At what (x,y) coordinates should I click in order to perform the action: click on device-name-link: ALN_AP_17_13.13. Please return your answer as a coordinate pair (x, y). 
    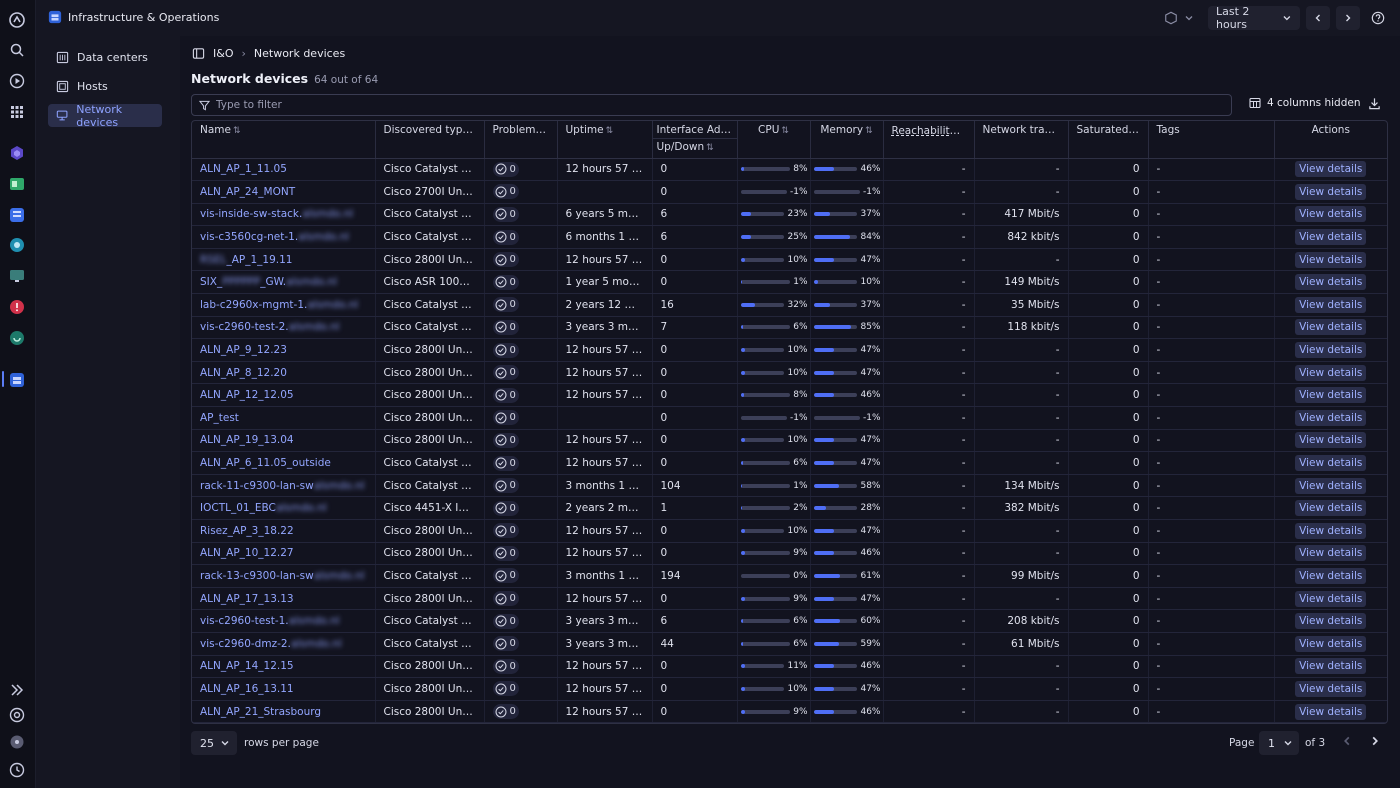
    Looking at the image, I should click on (284, 599).